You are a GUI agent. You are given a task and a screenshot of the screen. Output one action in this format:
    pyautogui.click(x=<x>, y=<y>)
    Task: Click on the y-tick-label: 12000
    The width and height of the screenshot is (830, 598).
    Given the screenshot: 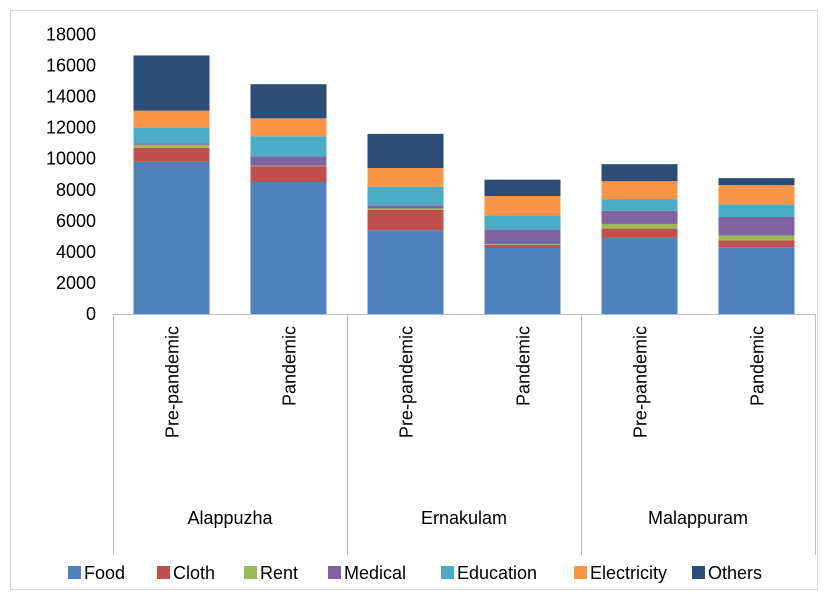 What is the action you would take?
    pyautogui.click(x=71, y=128)
    